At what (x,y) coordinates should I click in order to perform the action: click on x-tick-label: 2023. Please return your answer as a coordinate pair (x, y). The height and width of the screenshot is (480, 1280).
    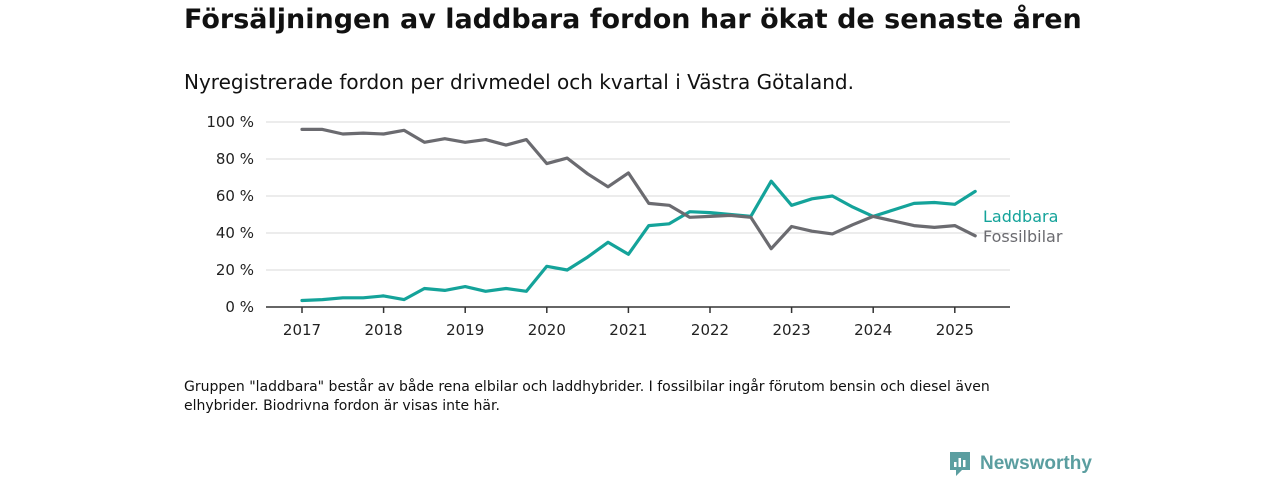
    Looking at the image, I should click on (792, 330).